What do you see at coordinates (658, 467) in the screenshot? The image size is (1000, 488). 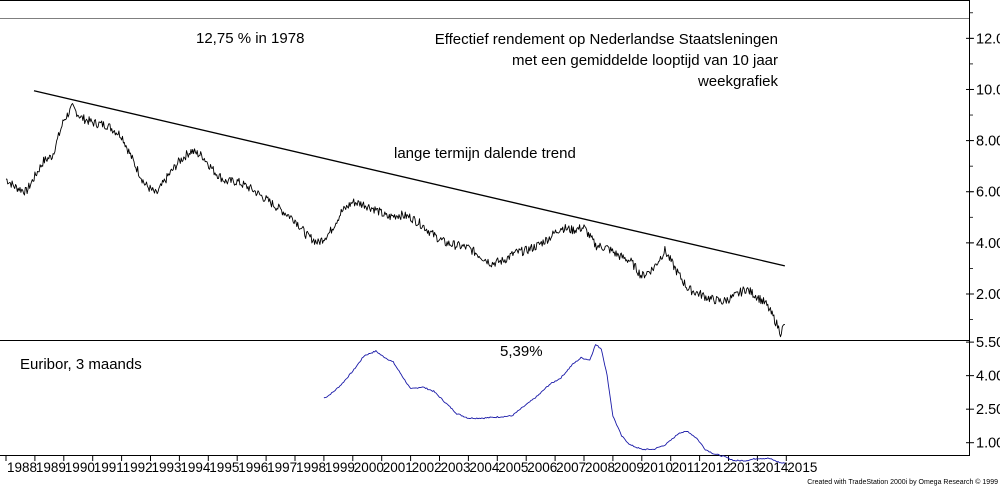 I see `x-tick-label: 2010` at bounding box center [658, 467].